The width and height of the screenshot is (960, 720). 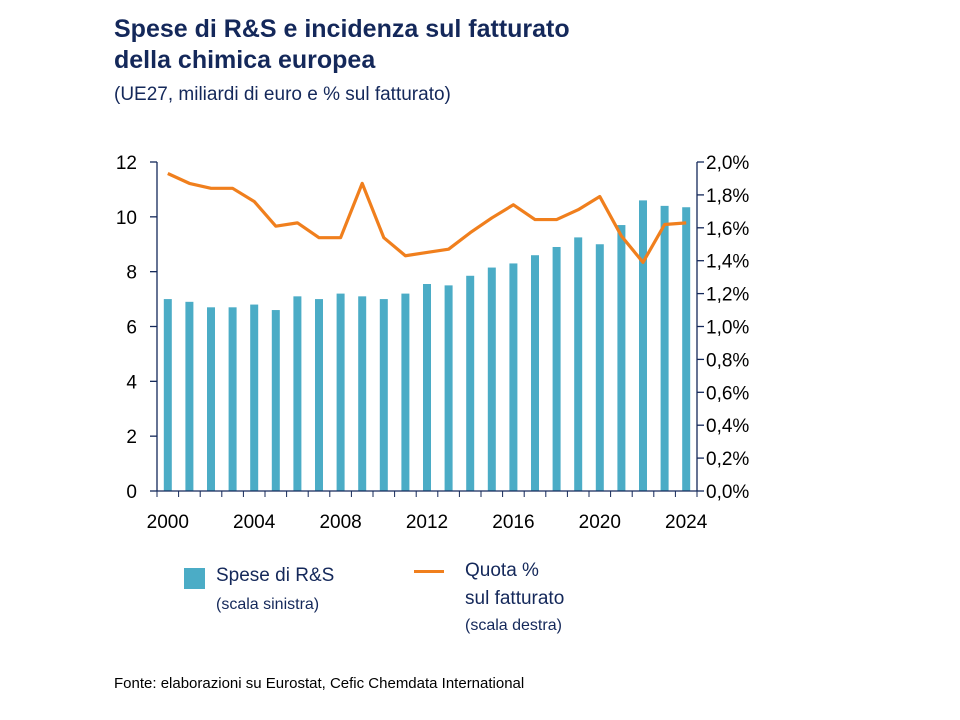 I want to click on bar-2000, so click(x=167, y=395).